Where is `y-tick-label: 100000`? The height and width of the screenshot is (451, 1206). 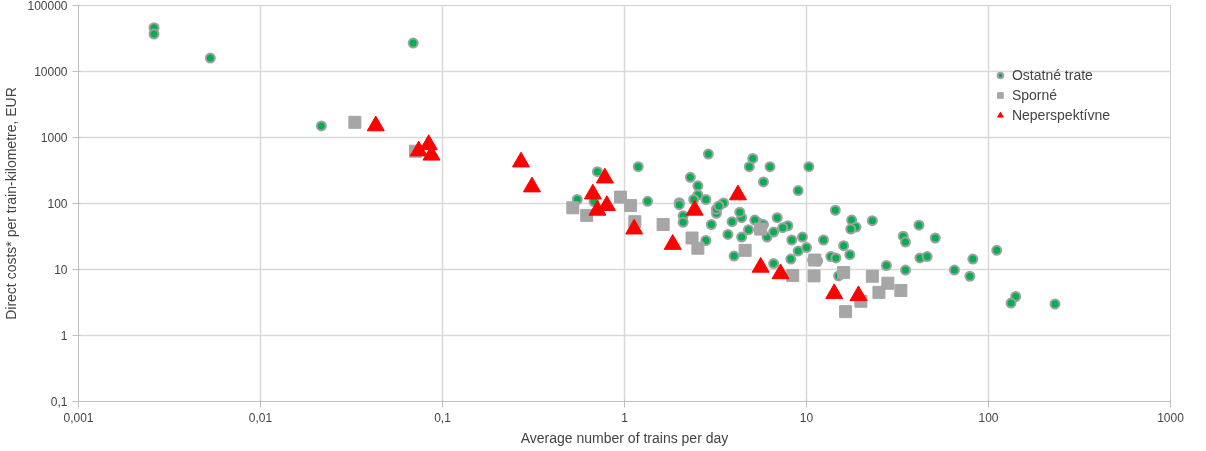
y-tick-label: 100000 is located at coordinates (47, 6).